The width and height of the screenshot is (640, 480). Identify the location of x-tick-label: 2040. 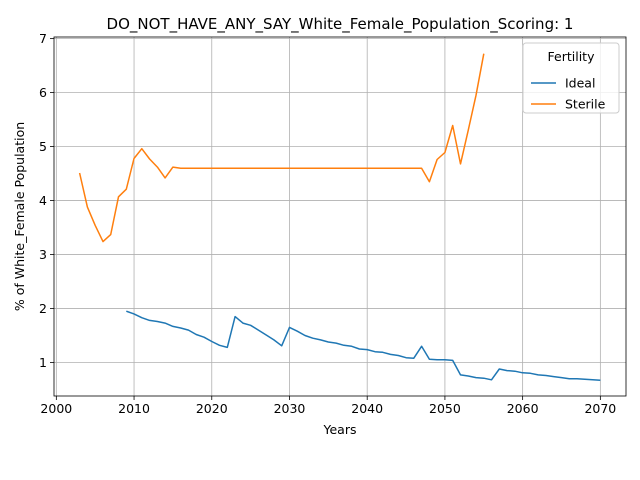
(367, 408).